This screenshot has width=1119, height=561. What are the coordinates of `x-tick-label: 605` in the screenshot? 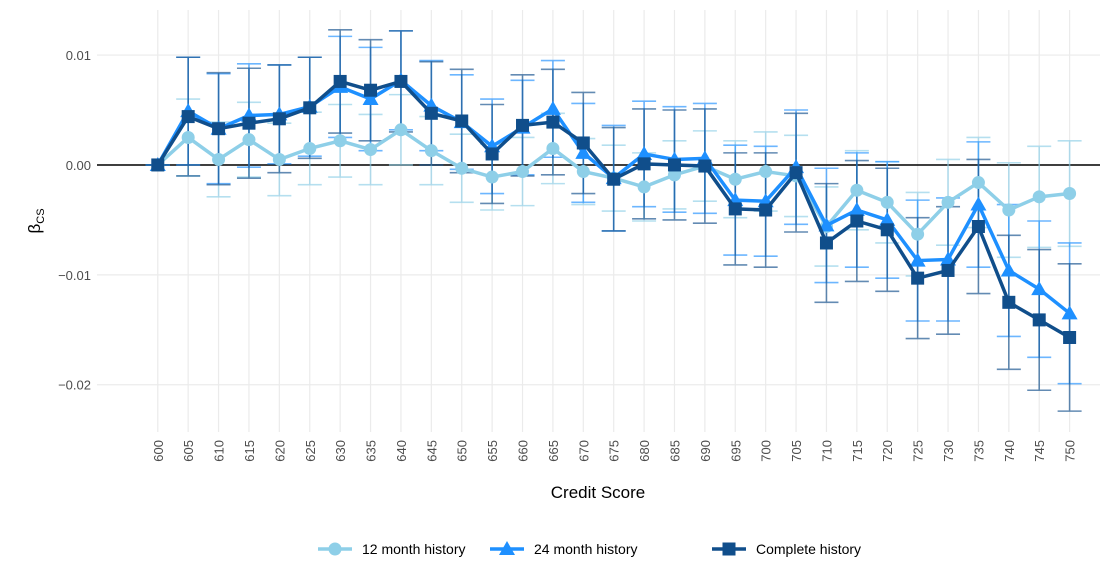 It's located at (188, 451).